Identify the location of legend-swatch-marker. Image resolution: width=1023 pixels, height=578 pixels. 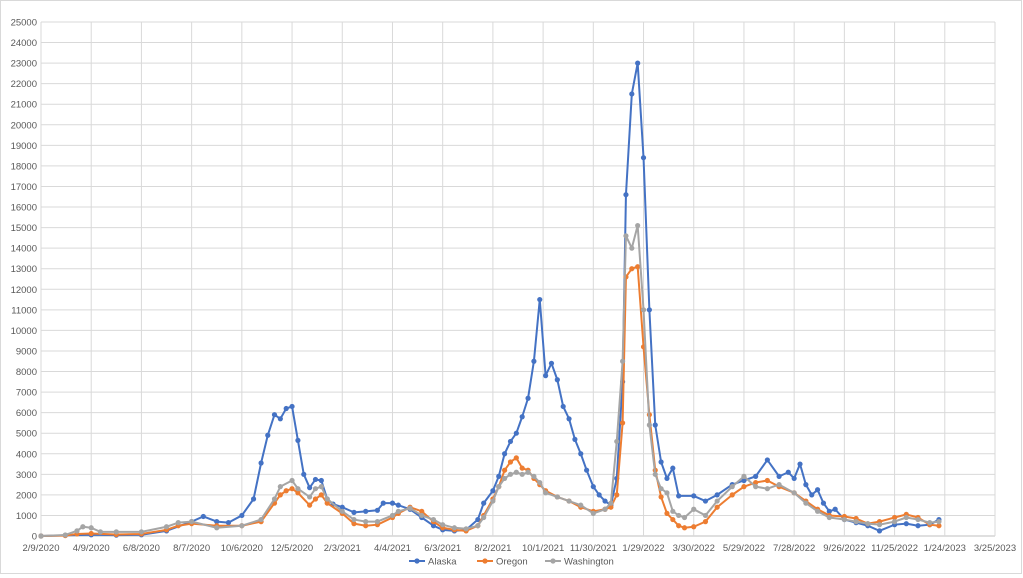
(417, 561).